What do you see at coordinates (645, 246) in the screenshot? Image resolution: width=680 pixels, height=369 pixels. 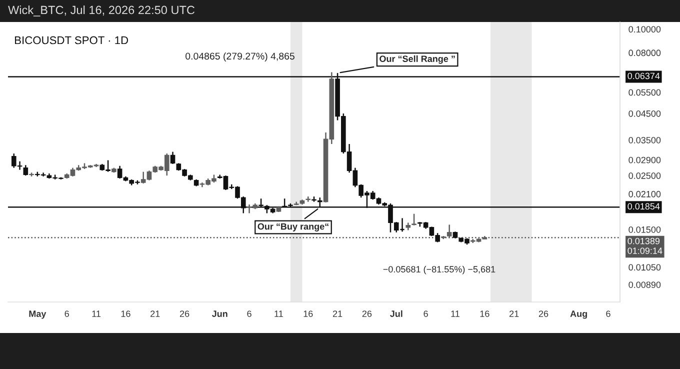 I see `ref-line-label: 0.01389 01:09:14` at bounding box center [645, 246].